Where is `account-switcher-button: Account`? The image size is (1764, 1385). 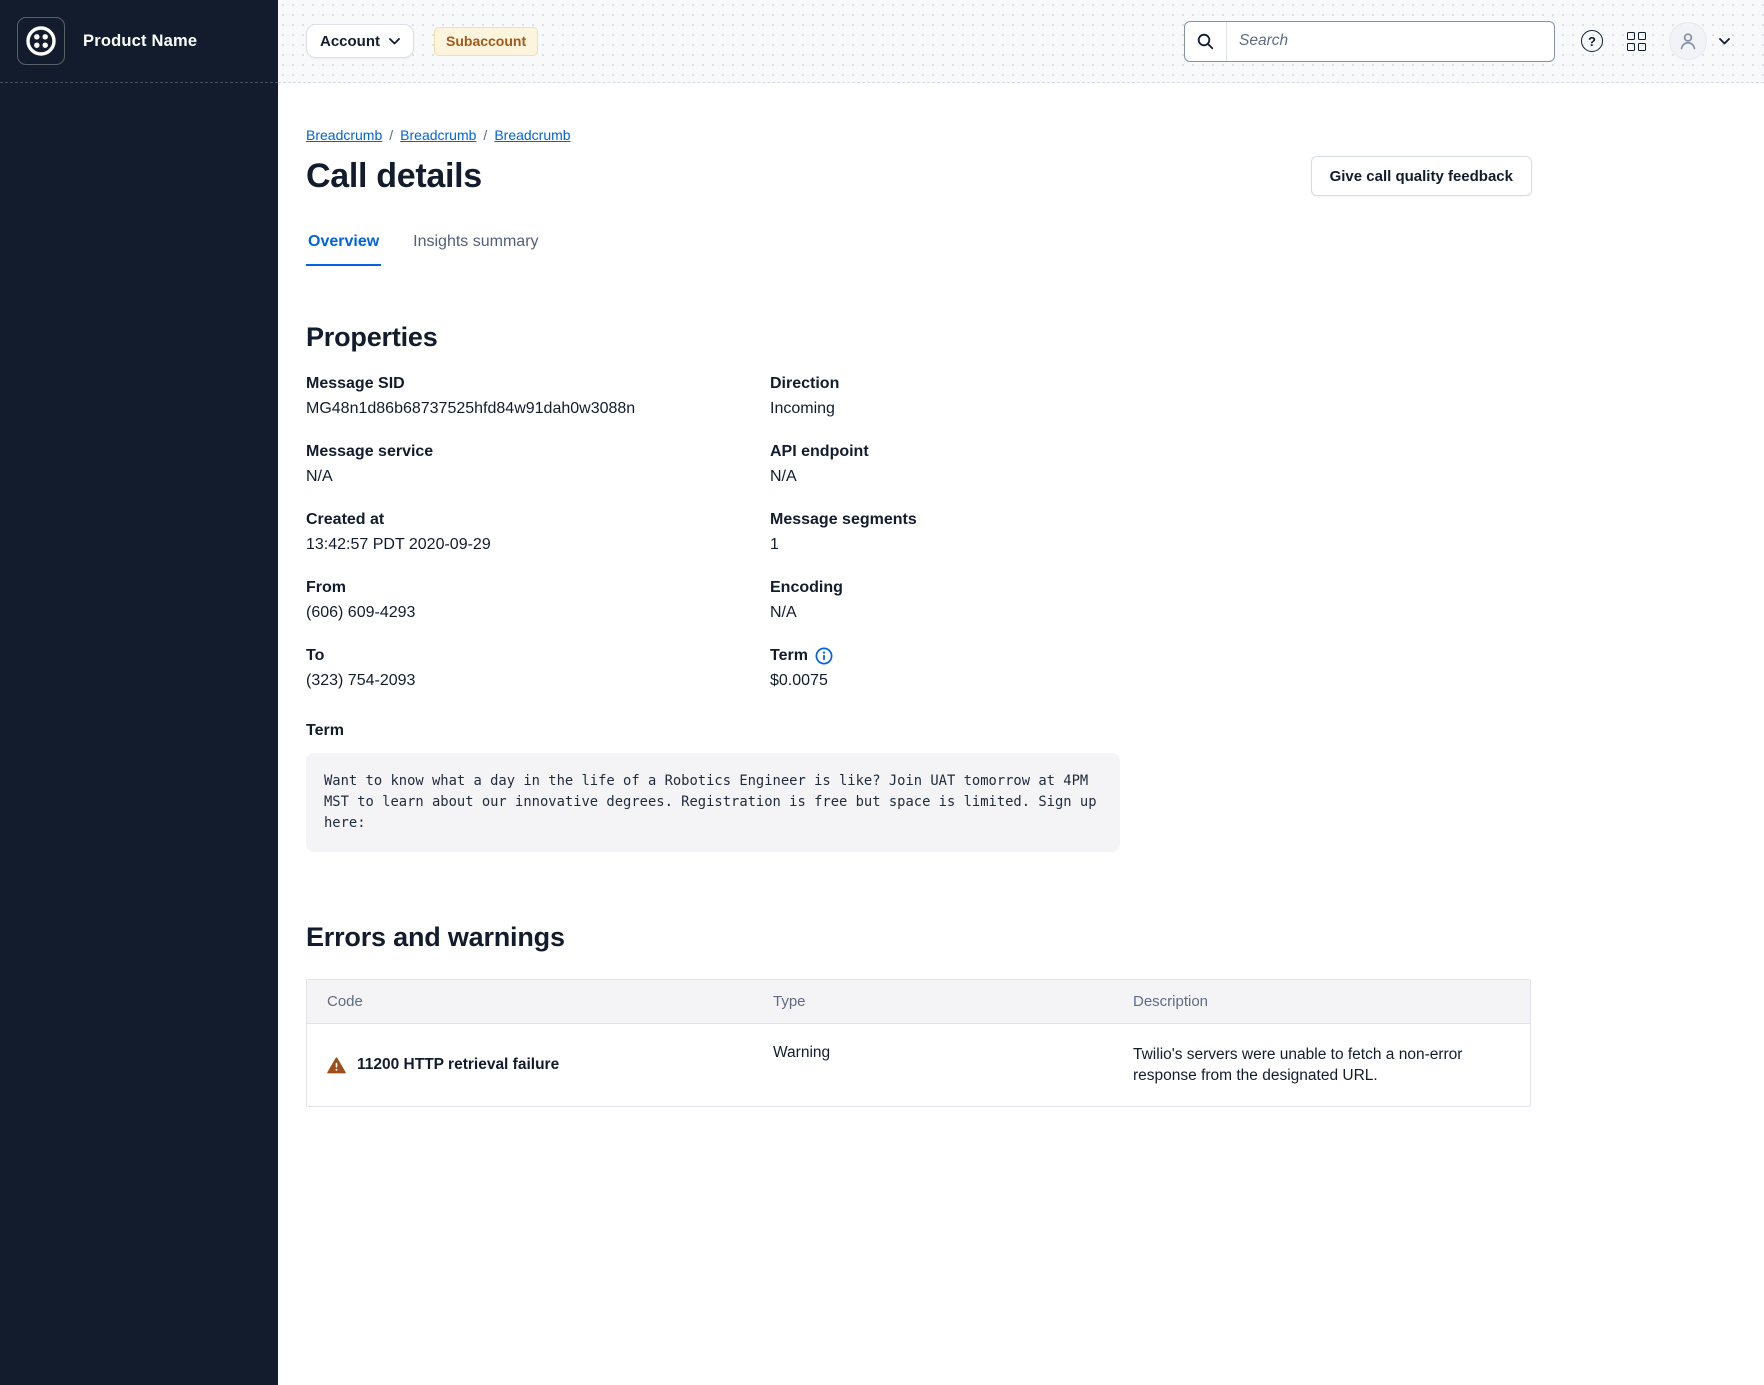
account-switcher-button: Account is located at coordinates (360, 41).